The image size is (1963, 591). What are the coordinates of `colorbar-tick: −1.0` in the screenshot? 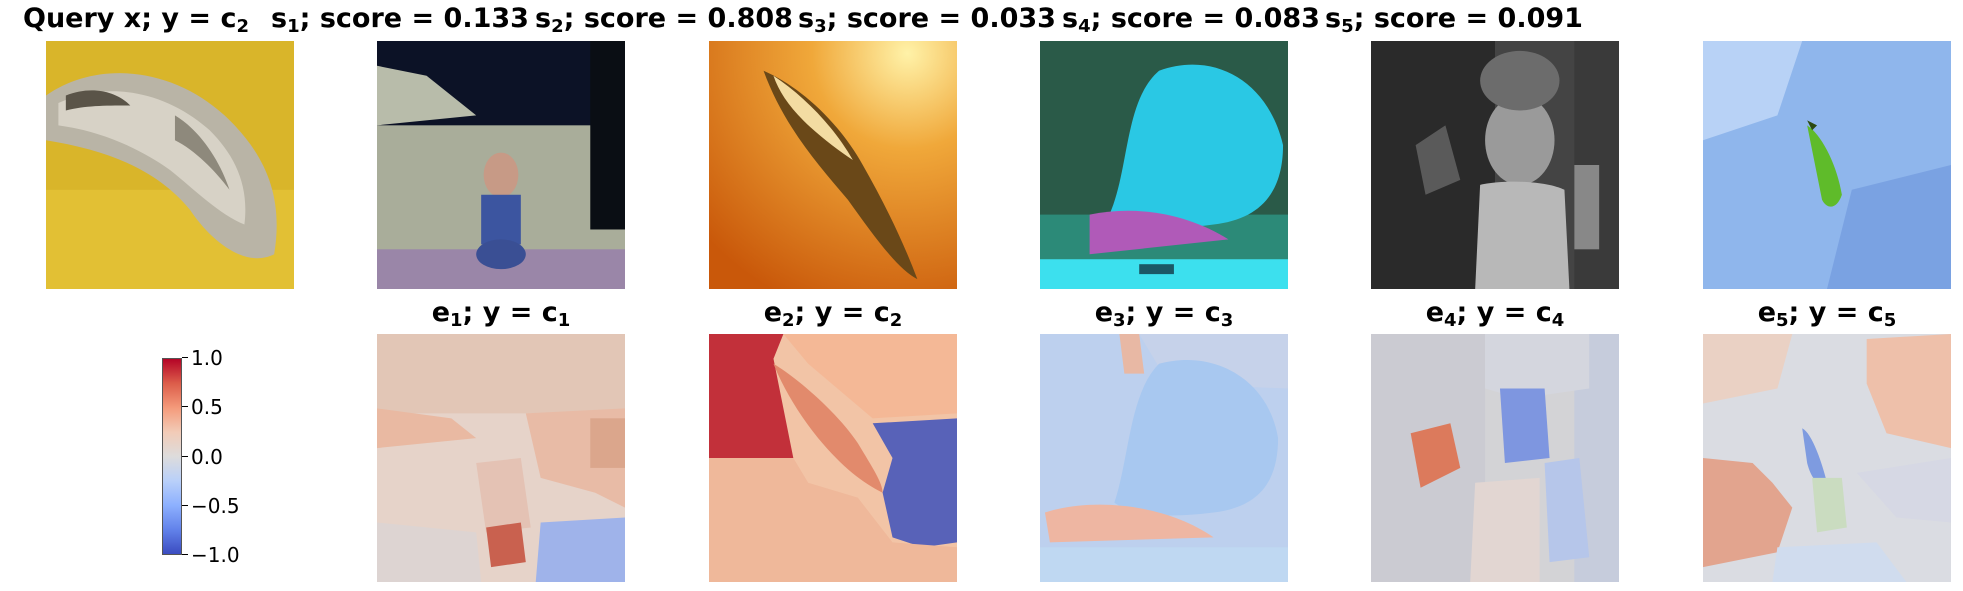 It's located at (211, 555).